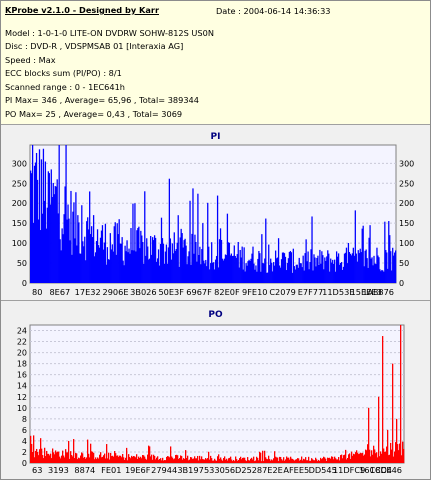  I want to click on x-tick-label: 80, so click(37, 292).